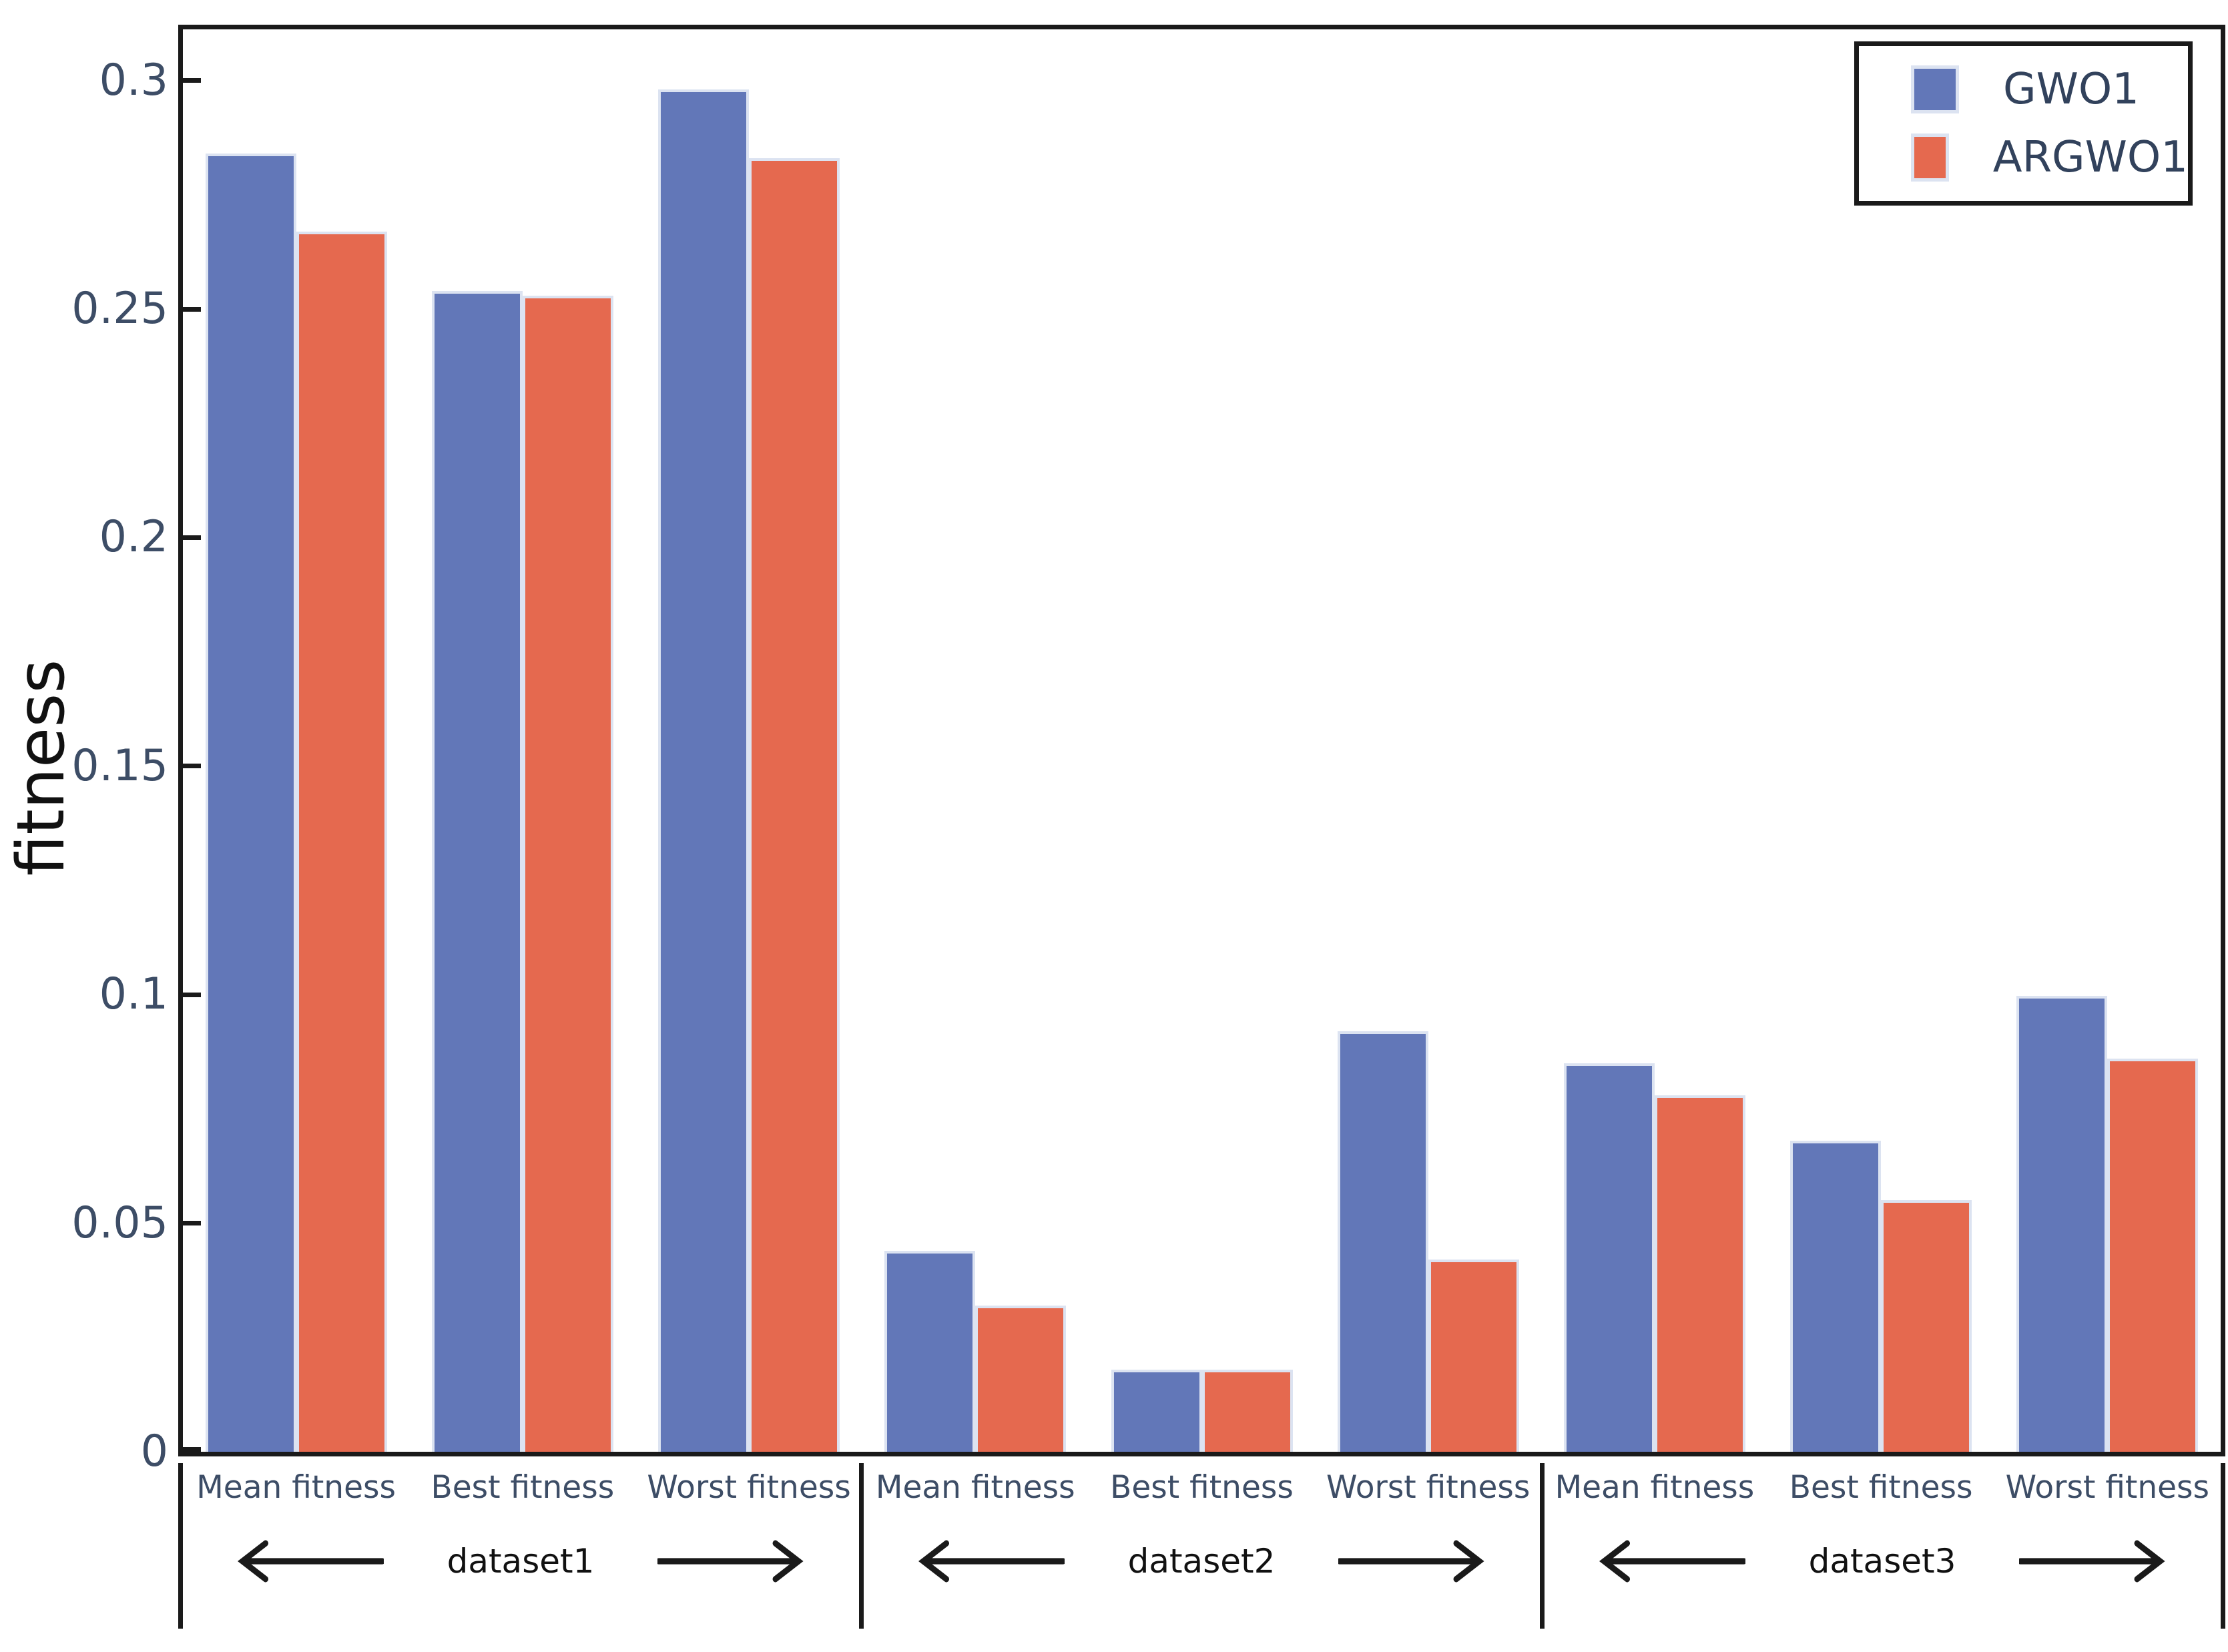  I want to click on y-tick-label-0.25: 0.25, so click(119, 309).